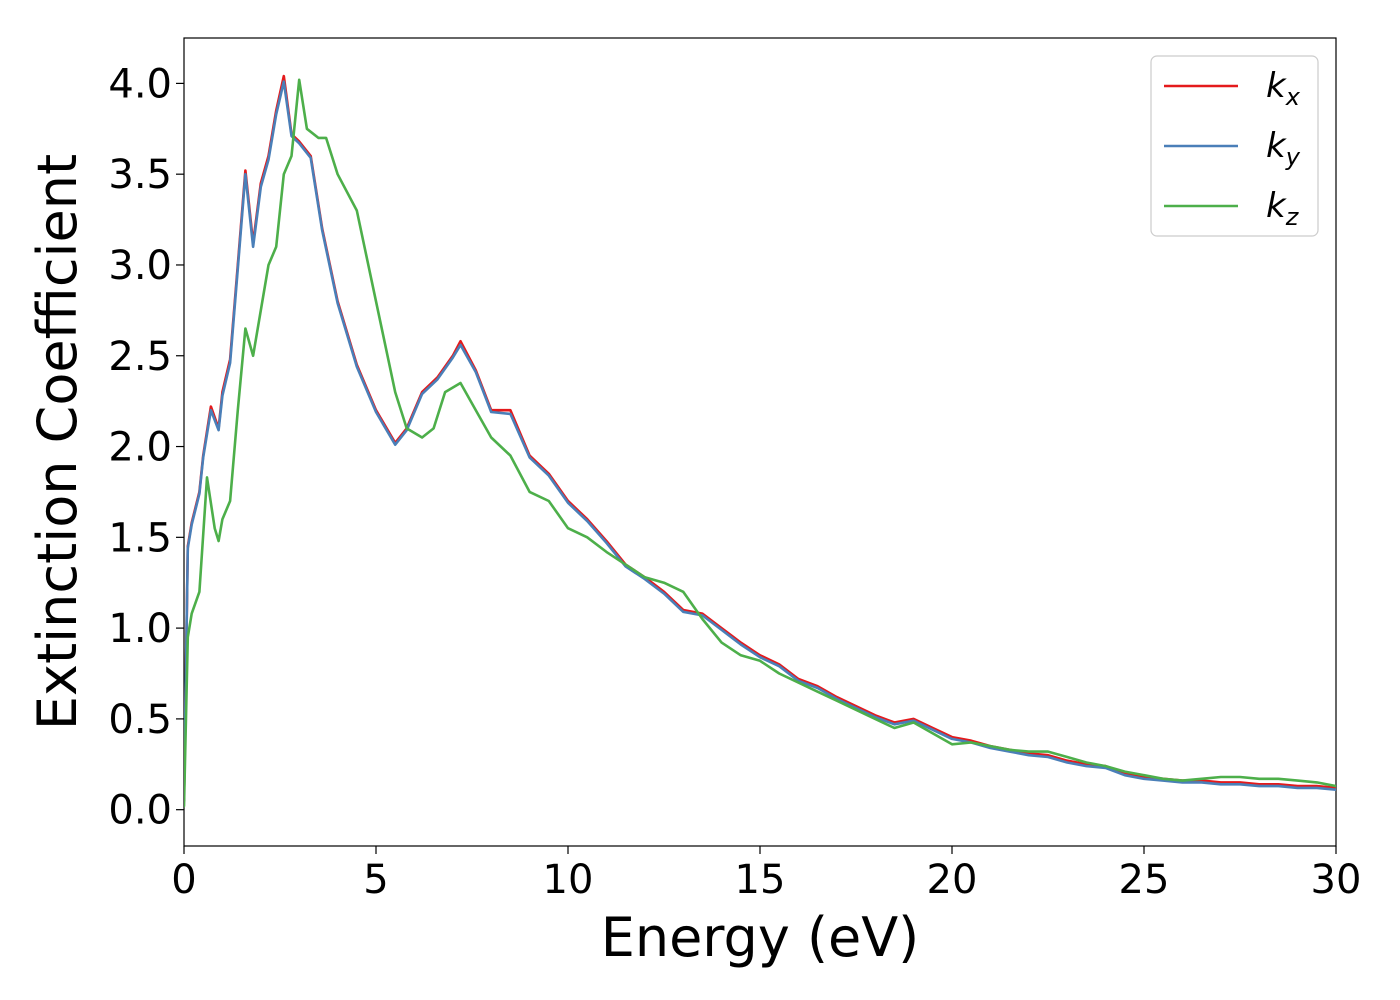 This screenshot has width=1400, height=1000. I want to click on x-tick-label: 25, so click(1144, 880).